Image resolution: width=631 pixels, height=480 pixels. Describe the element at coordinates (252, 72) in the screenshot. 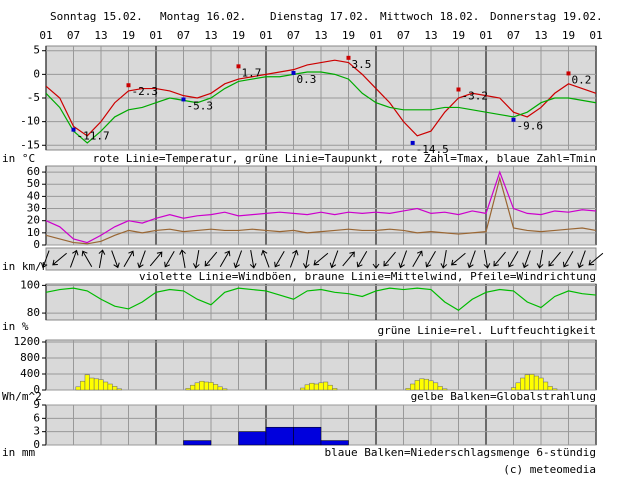

I see `tmax-label: 1.7` at that location.